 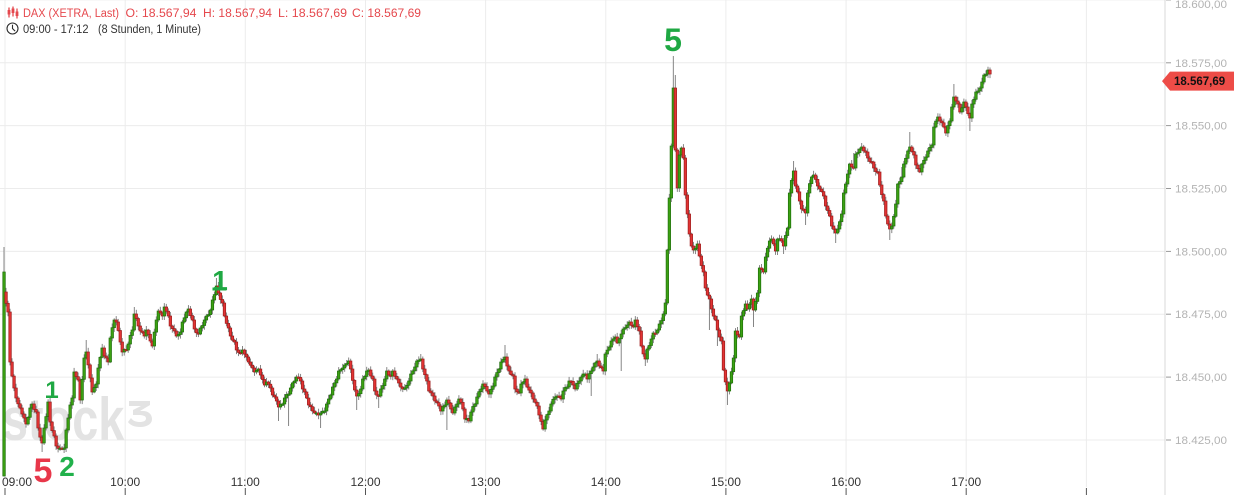 I want to click on svg-text: C: 18.567,69, so click(x=386, y=14).